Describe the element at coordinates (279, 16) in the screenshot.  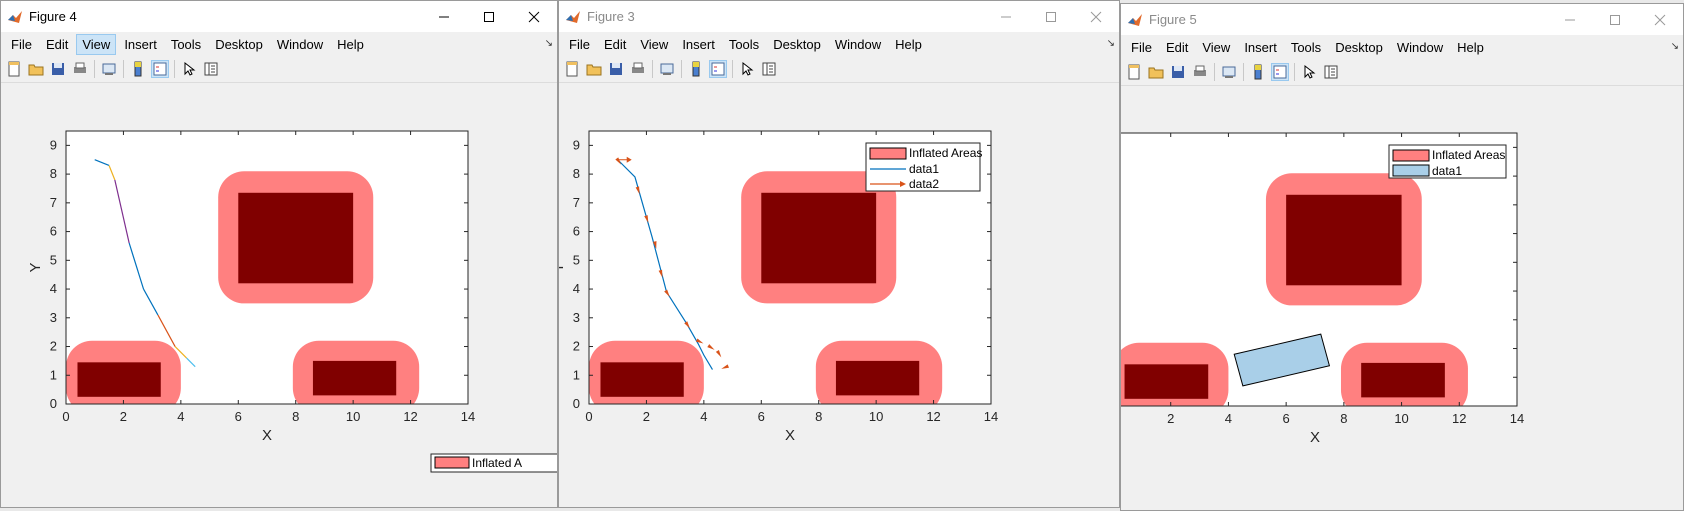
I see `title-bar: Figure 4` at that location.